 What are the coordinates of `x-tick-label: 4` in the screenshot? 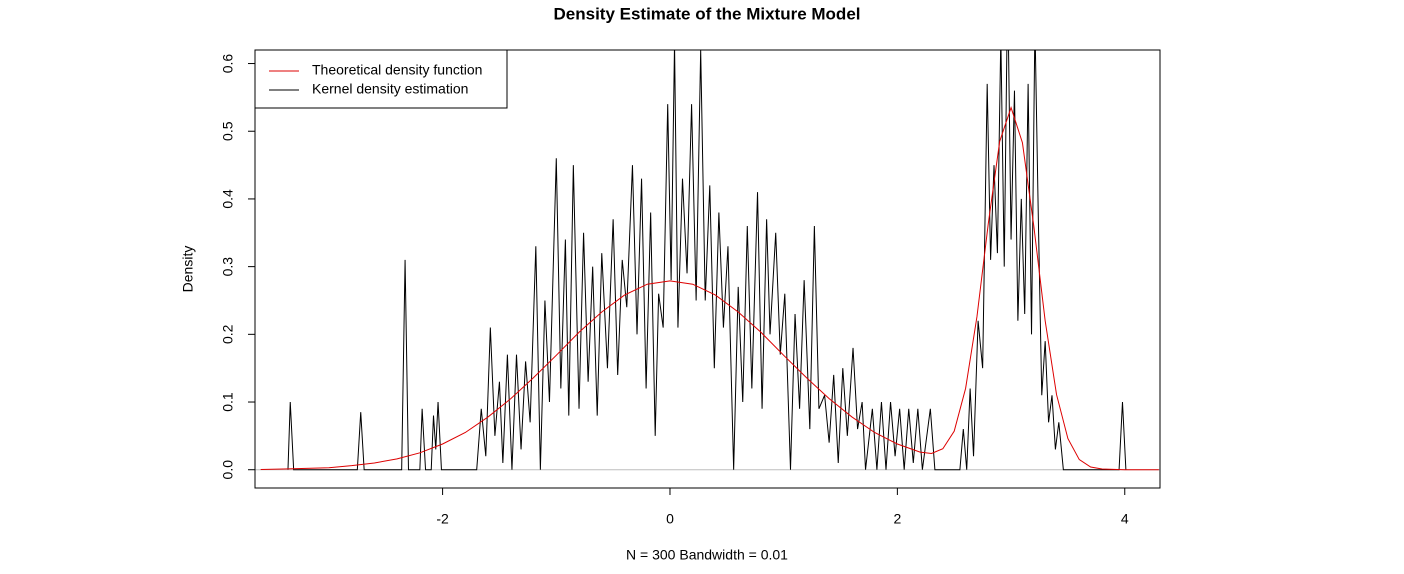 It's located at (1125, 519).